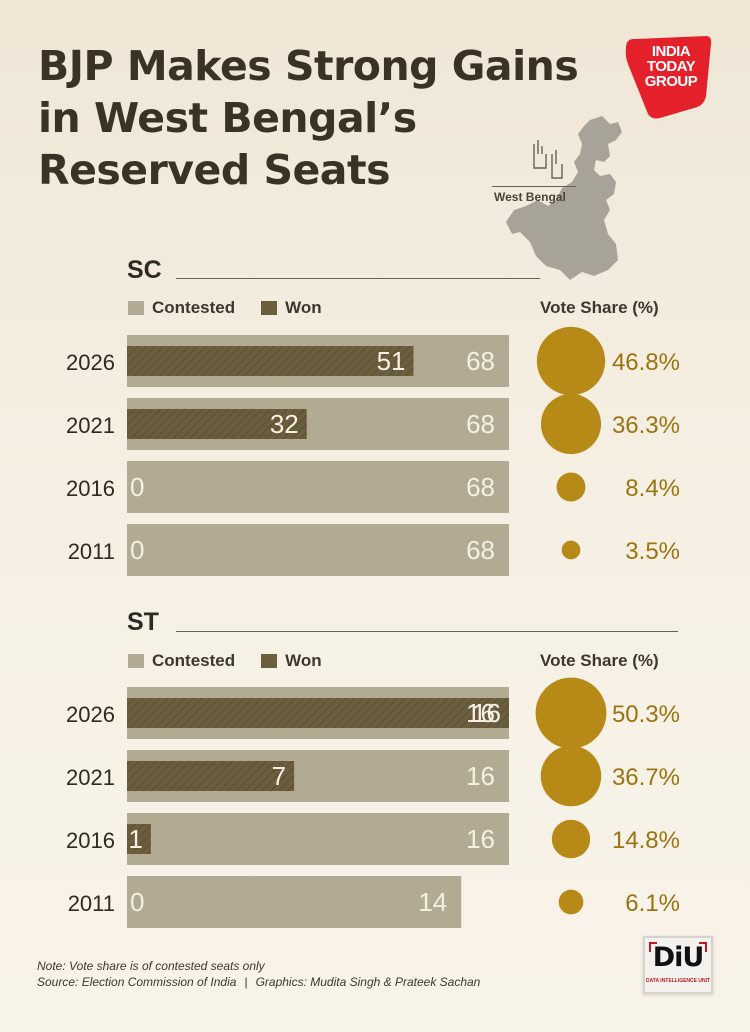  I want to click on diu-logo: DiU DATA INTELLIGENCE UNIT, so click(678, 965).